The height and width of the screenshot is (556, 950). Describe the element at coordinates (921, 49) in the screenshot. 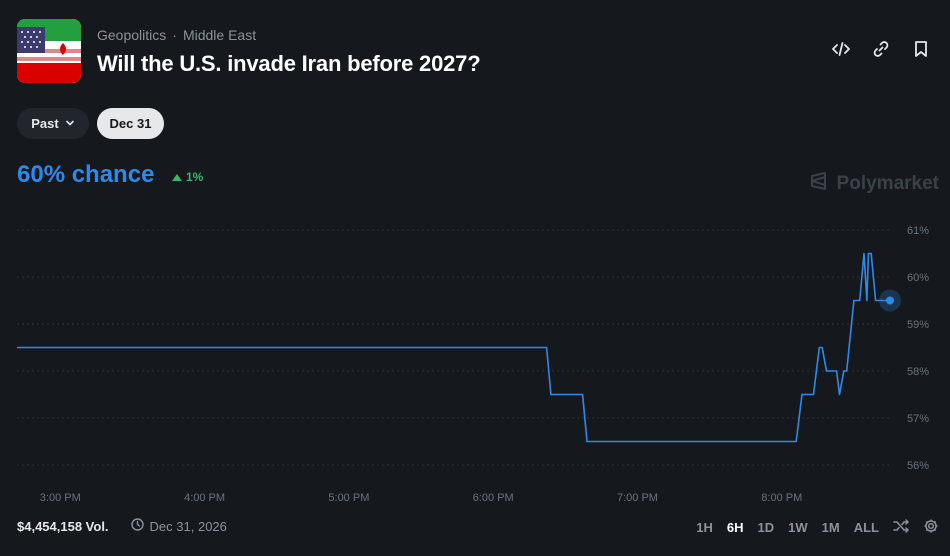

I see `bookmark-icon` at that location.